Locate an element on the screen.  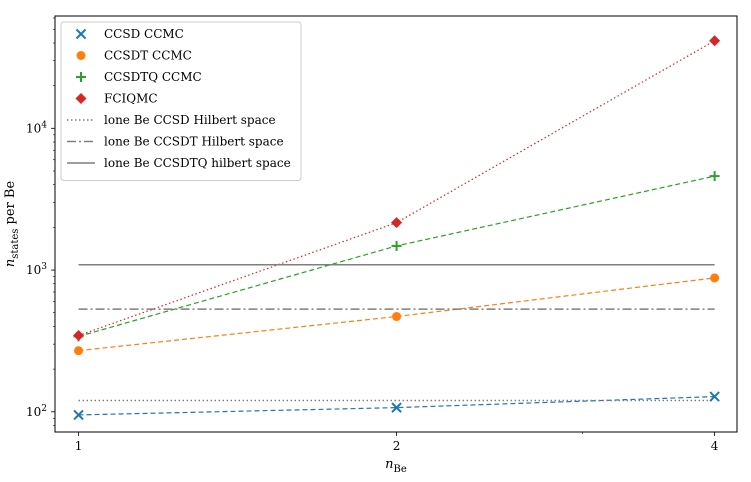
y-tick-label-0: 10² is located at coordinates (36, 411).